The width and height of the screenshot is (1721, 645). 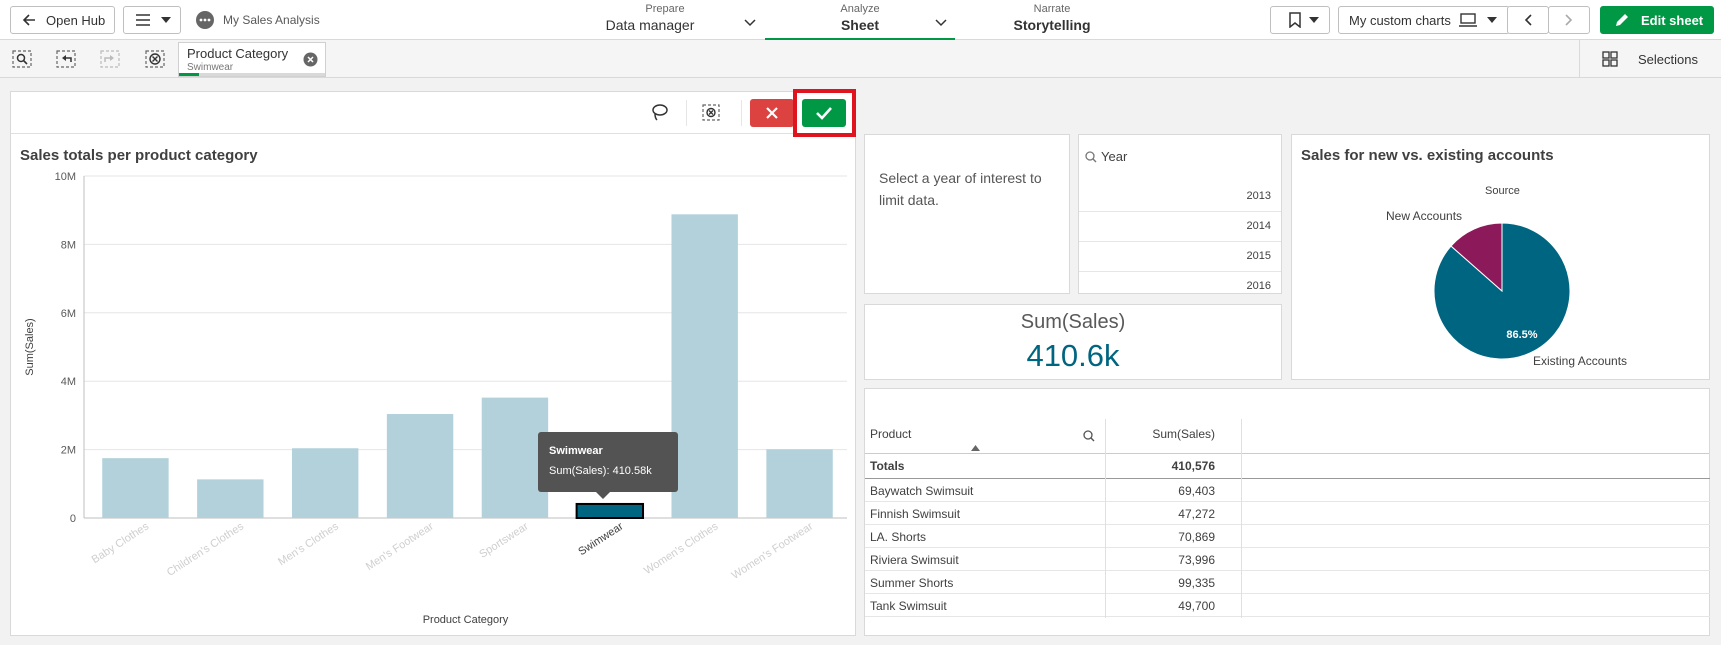 I want to click on sales-cell: 70,869, so click(x=1196, y=537).